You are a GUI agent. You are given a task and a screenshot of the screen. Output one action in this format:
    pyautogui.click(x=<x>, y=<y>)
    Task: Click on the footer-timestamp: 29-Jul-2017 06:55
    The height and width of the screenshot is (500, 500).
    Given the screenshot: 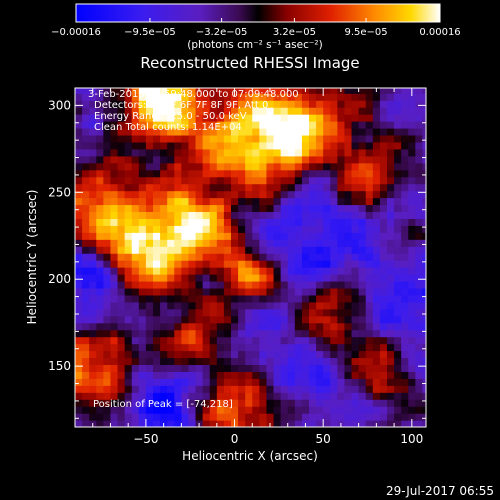 What is the action you would take?
    pyautogui.click(x=440, y=491)
    